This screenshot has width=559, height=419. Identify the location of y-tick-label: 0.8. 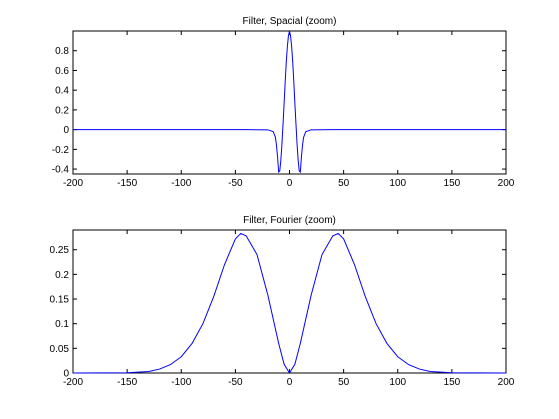
(62, 51).